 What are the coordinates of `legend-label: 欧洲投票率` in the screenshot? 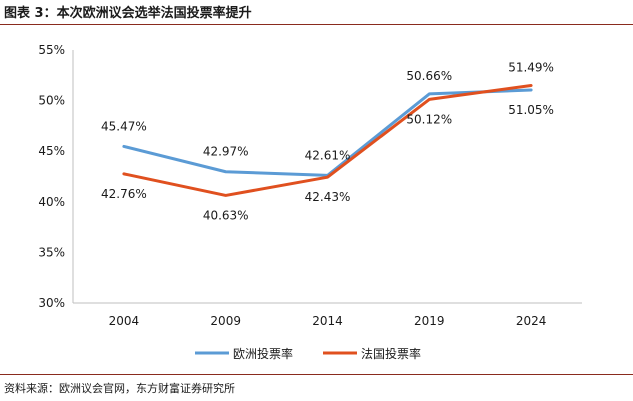 It's located at (263, 353).